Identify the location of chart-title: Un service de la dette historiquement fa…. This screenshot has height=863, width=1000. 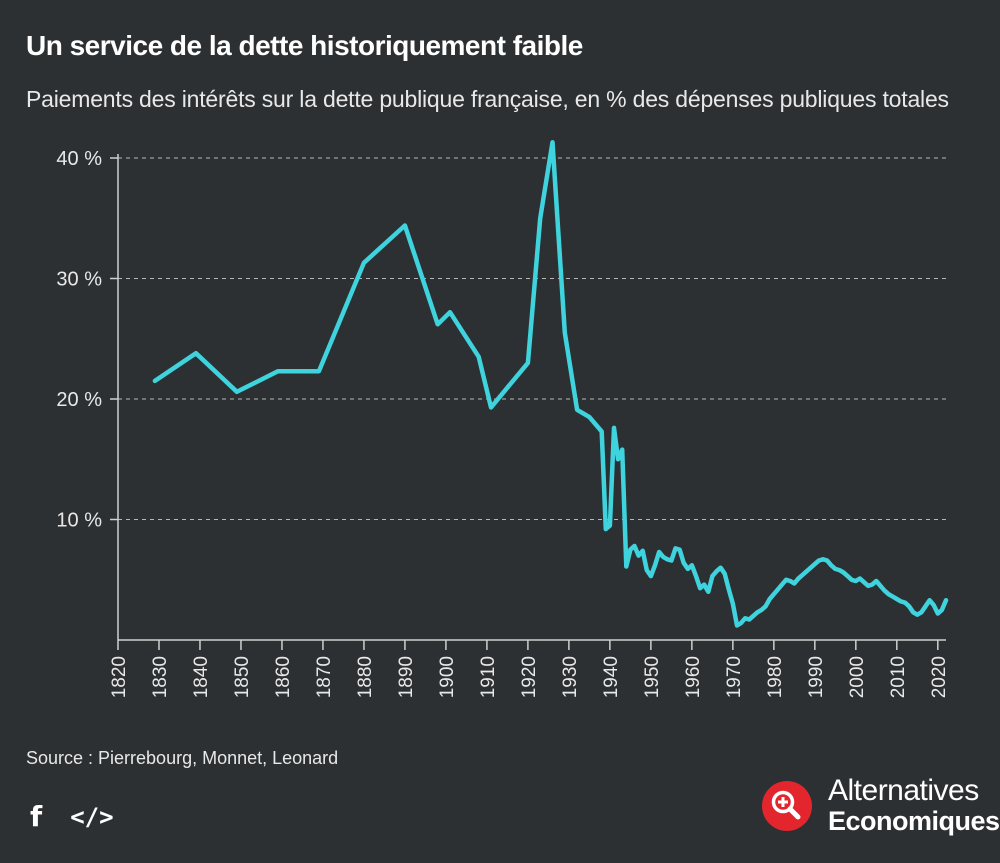
(304, 45).